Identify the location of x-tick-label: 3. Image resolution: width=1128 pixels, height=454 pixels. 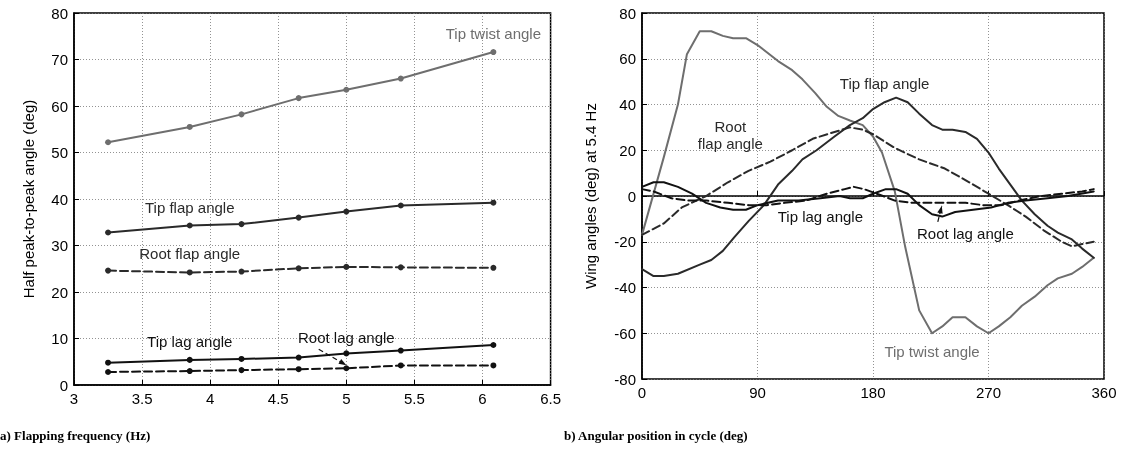
(74, 398).